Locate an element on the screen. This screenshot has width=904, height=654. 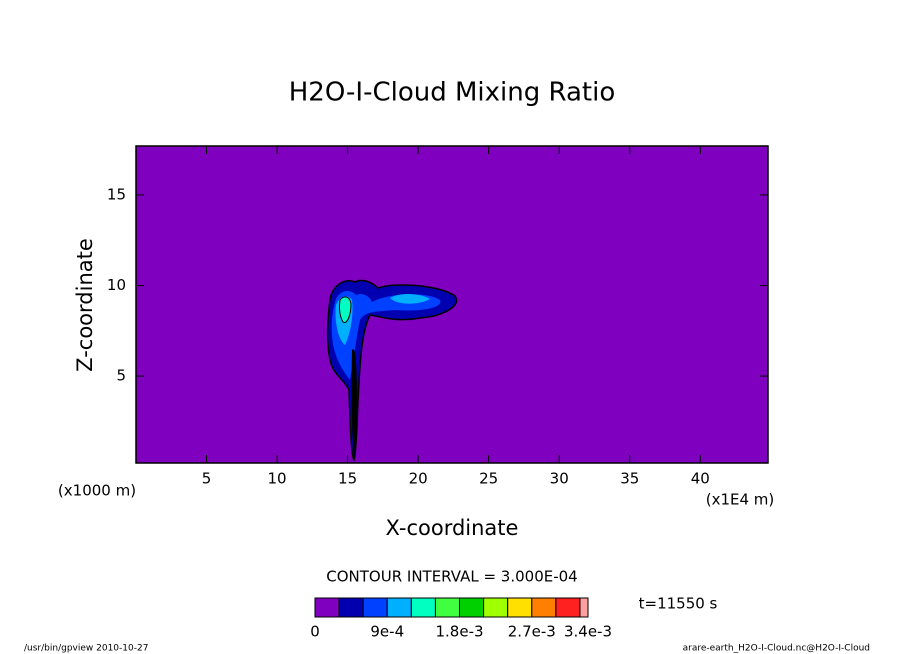
x-unit-right: (x1E4 m) is located at coordinates (740, 500).